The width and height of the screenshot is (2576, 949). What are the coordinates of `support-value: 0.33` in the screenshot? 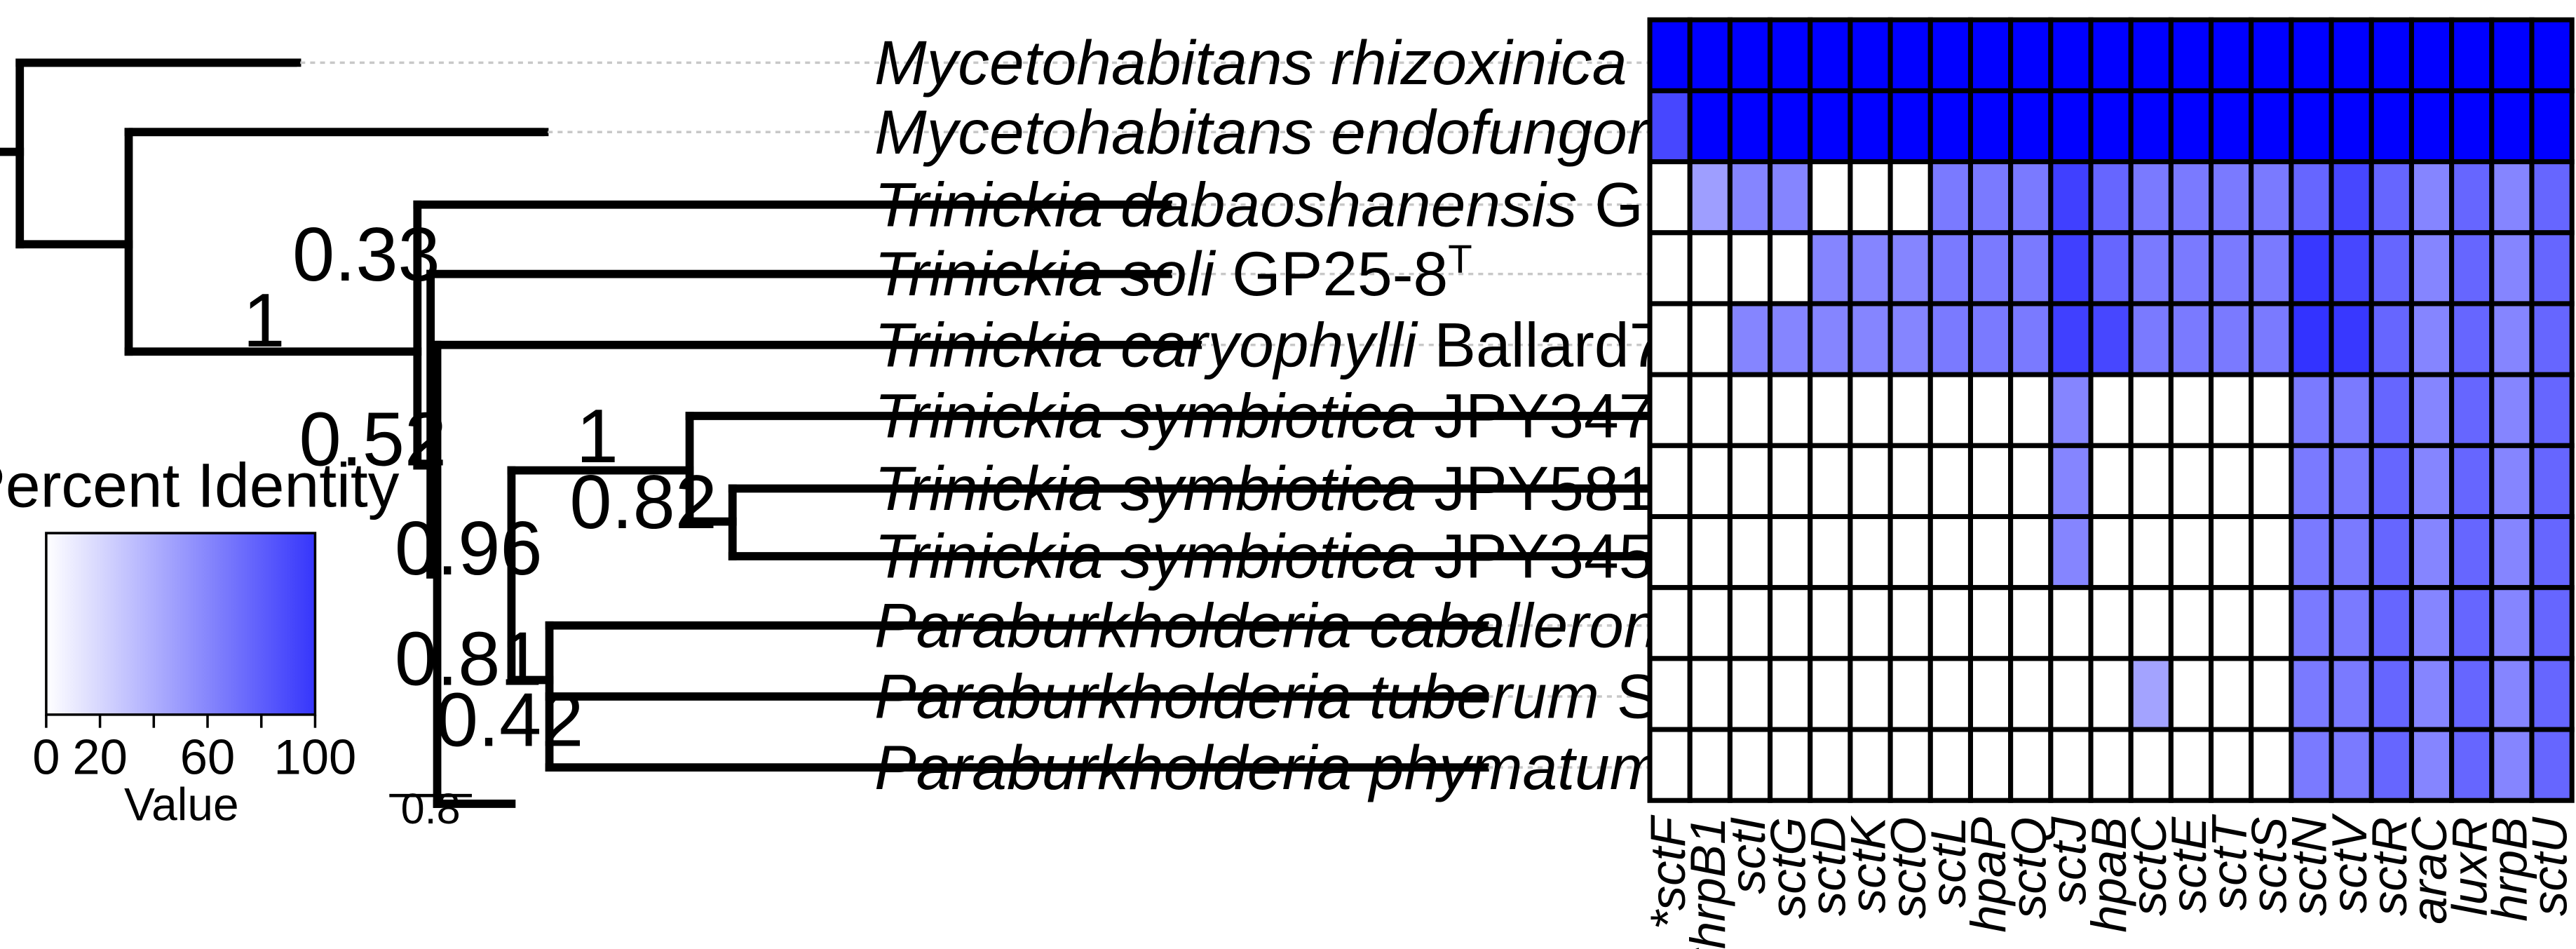 It's located at (366, 254).